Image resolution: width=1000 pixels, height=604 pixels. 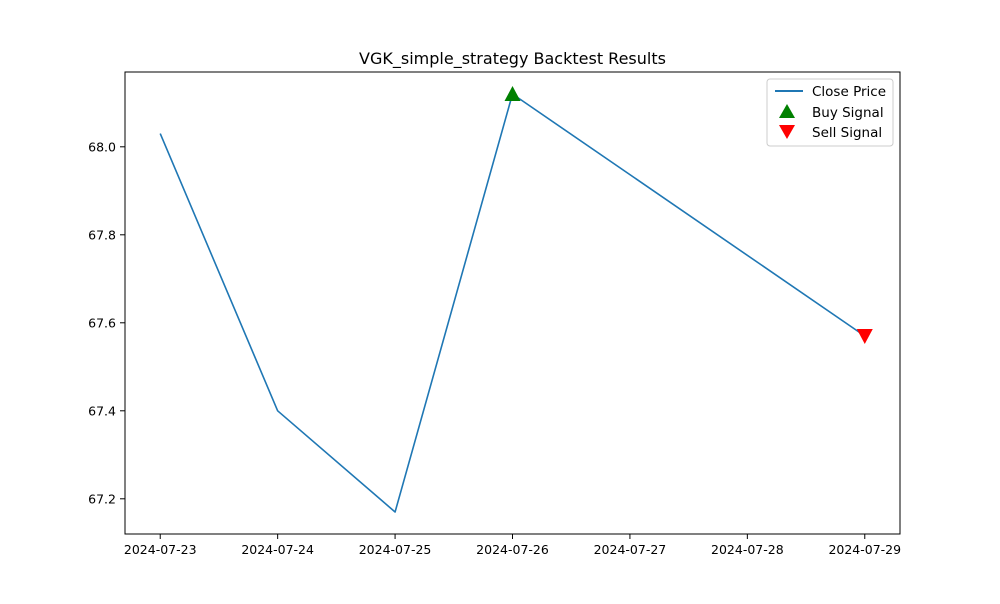 What do you see at coordinates (849, 92) in the screenshot?
I see `legend-close-price-label: Close Price` at bounding box center [849, 92].